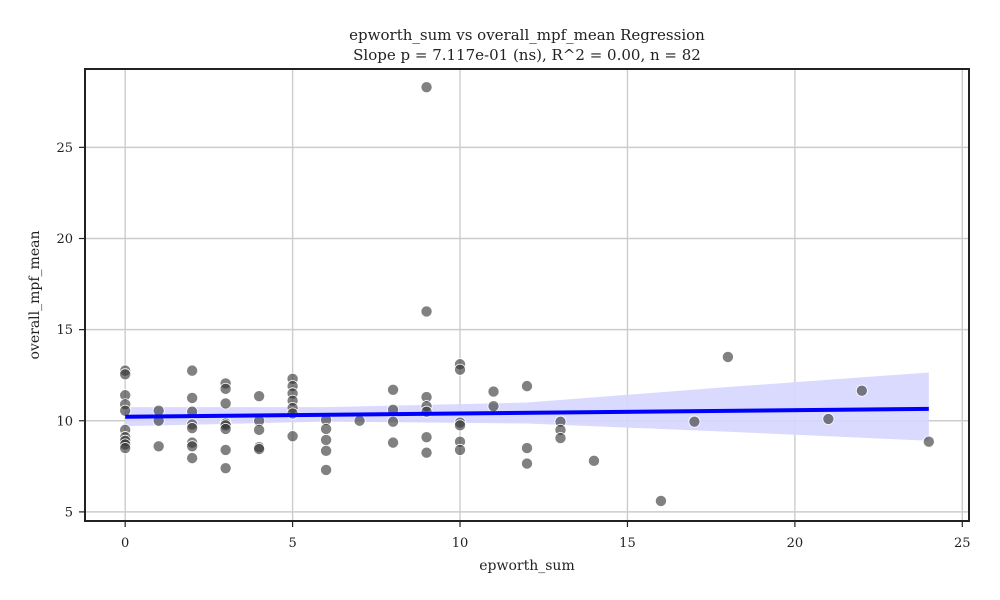 The width and height of the screenshot is (1000, 600). I want to click on x-tick-label: 10, so click(460, 543).